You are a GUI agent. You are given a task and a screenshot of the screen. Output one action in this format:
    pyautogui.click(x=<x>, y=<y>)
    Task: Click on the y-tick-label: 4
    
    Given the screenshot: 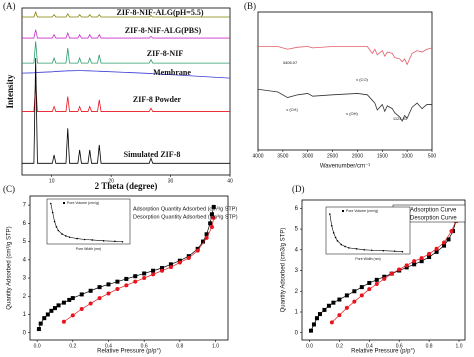 What is the action you would take?
    pyautogui.click(x=25, y=260)
    